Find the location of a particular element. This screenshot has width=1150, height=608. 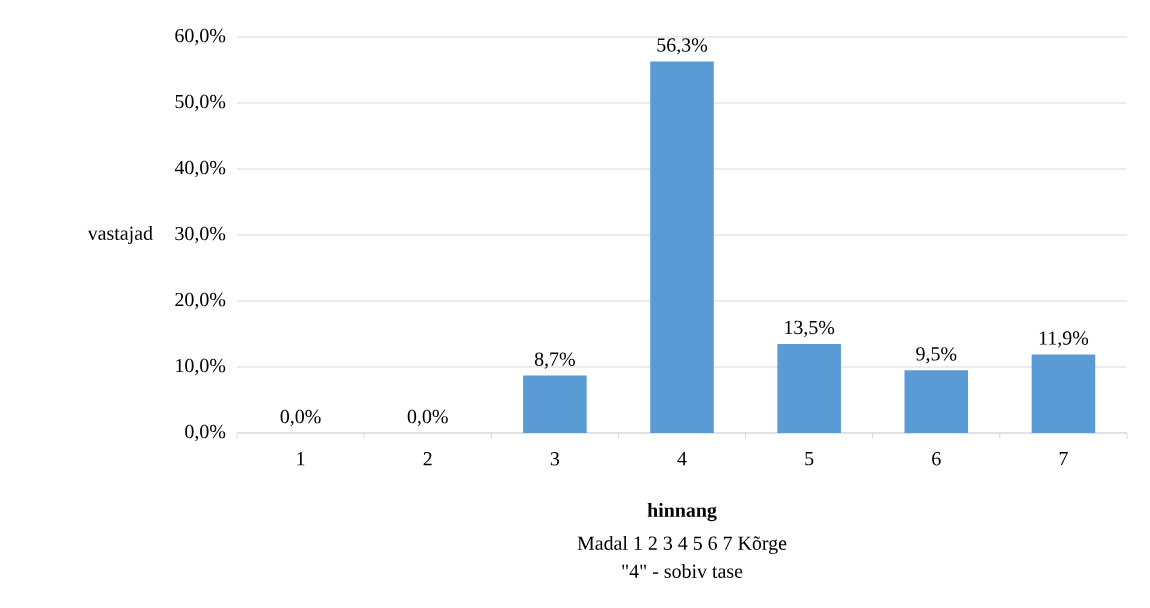

data-label: 13,5% is located at coordinates (810, 329).